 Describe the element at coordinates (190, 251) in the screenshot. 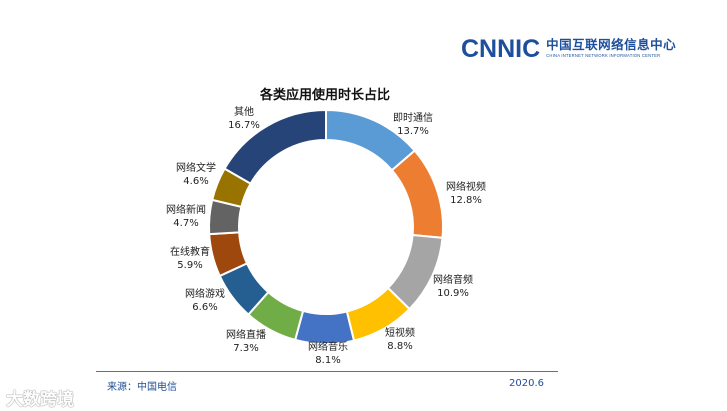

I see `slice-label-8: 在线教育` at that location.